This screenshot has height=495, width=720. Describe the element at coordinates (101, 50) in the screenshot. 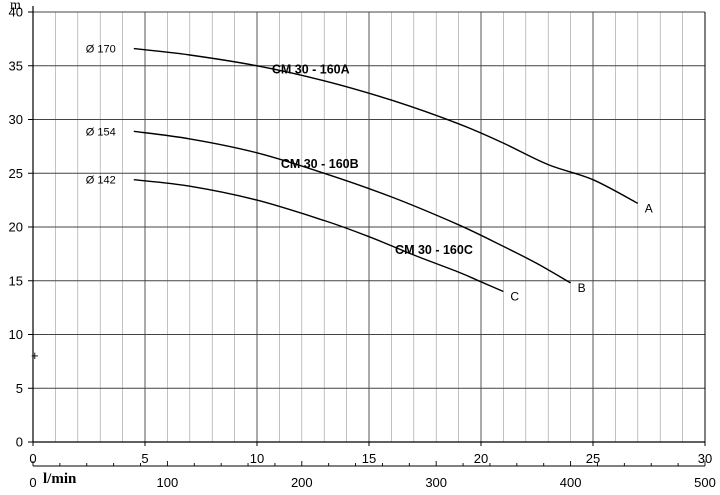

I see `diameter-label-a: Ø 170` at that location.